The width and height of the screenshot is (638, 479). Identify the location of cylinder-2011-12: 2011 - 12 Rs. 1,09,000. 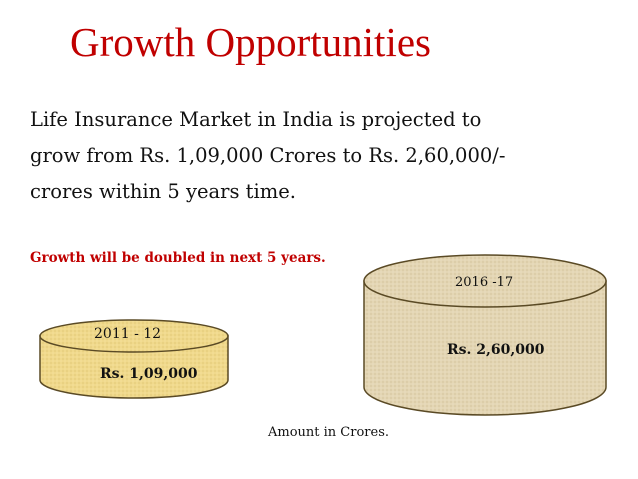
(134, 359).